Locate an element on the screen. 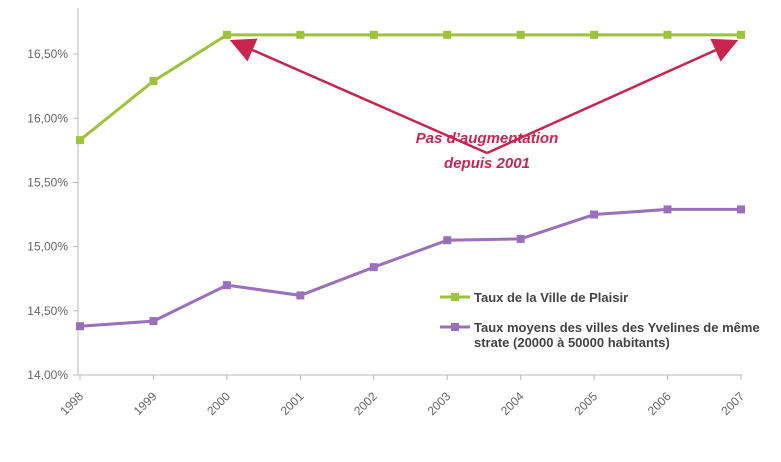 The height and width of the screenshot is (462, 781). annotation: depuis 2001 is located at coordinates (487, 163).